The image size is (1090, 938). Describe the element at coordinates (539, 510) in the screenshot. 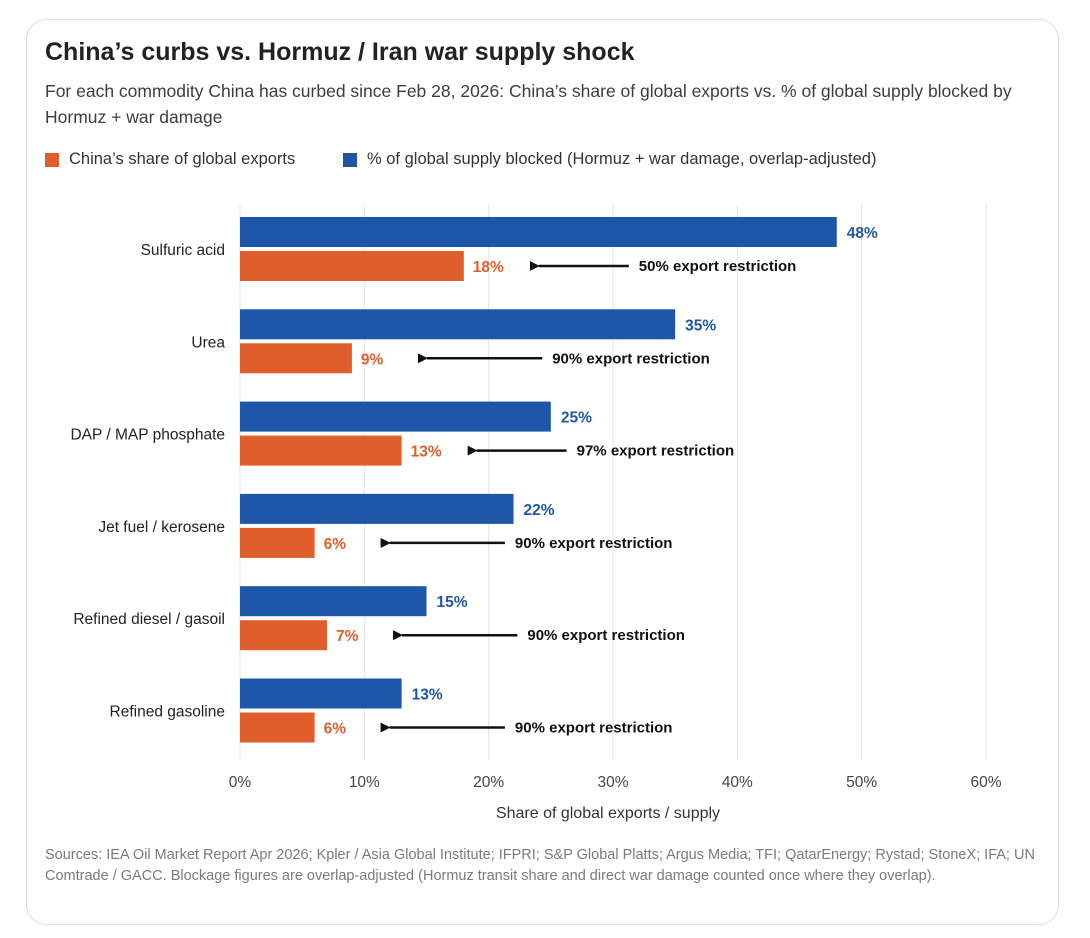

I see `data-label-blocked: 22%` at that location.